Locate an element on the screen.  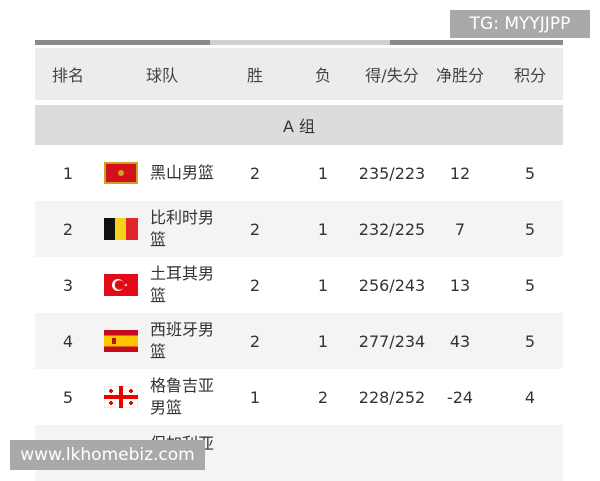
group-row: A 组 is located at coordinates (299, 125).